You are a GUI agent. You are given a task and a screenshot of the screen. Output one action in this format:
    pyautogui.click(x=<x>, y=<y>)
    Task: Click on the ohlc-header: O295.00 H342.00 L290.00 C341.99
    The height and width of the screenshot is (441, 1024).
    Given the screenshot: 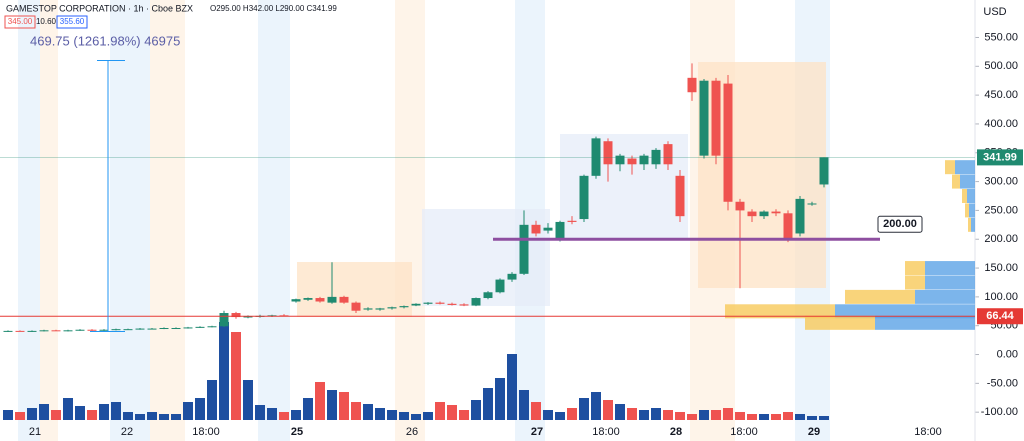 What is the action you would take?
    pyautogui.click(x=273, y=8)
    